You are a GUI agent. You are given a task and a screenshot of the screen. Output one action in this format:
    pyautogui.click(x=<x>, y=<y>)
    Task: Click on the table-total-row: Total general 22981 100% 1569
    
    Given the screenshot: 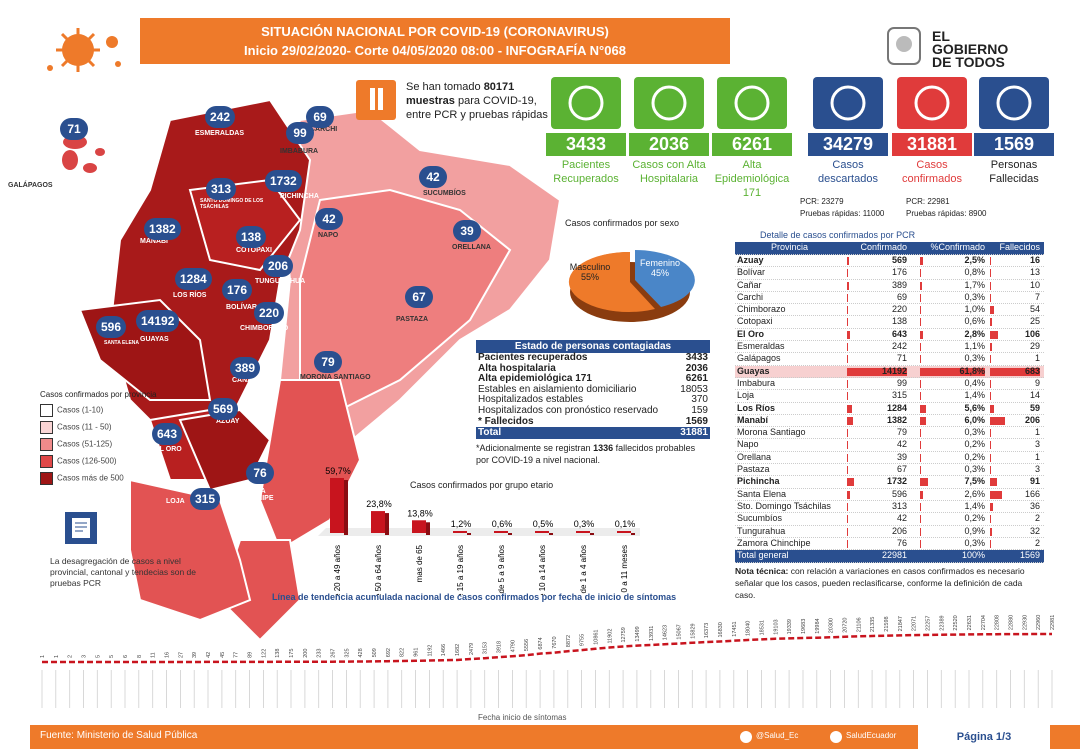 What is the action you would take?
    pyautogui.click(x=889, y=557)
    